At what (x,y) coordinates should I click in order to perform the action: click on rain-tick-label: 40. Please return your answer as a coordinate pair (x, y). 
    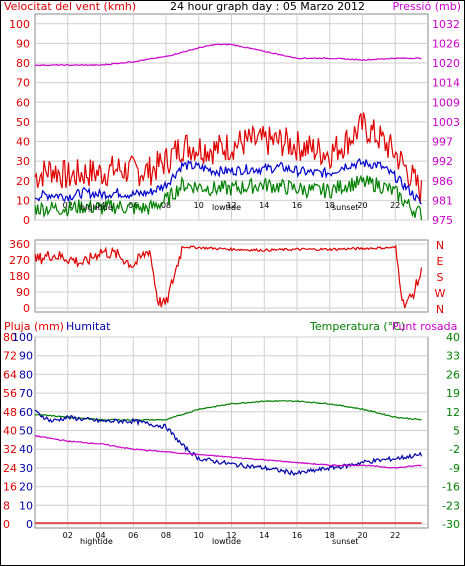
    Looking at the image, I should click on (10, 431).